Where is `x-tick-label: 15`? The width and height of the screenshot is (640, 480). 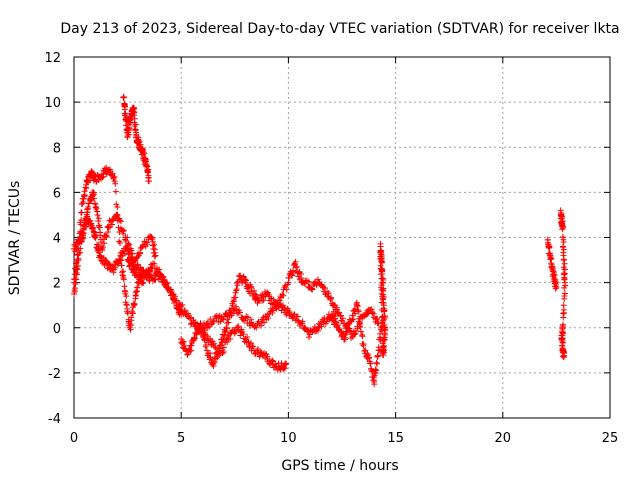 x-tick-label: 15 is located at coordinates (395, 438).